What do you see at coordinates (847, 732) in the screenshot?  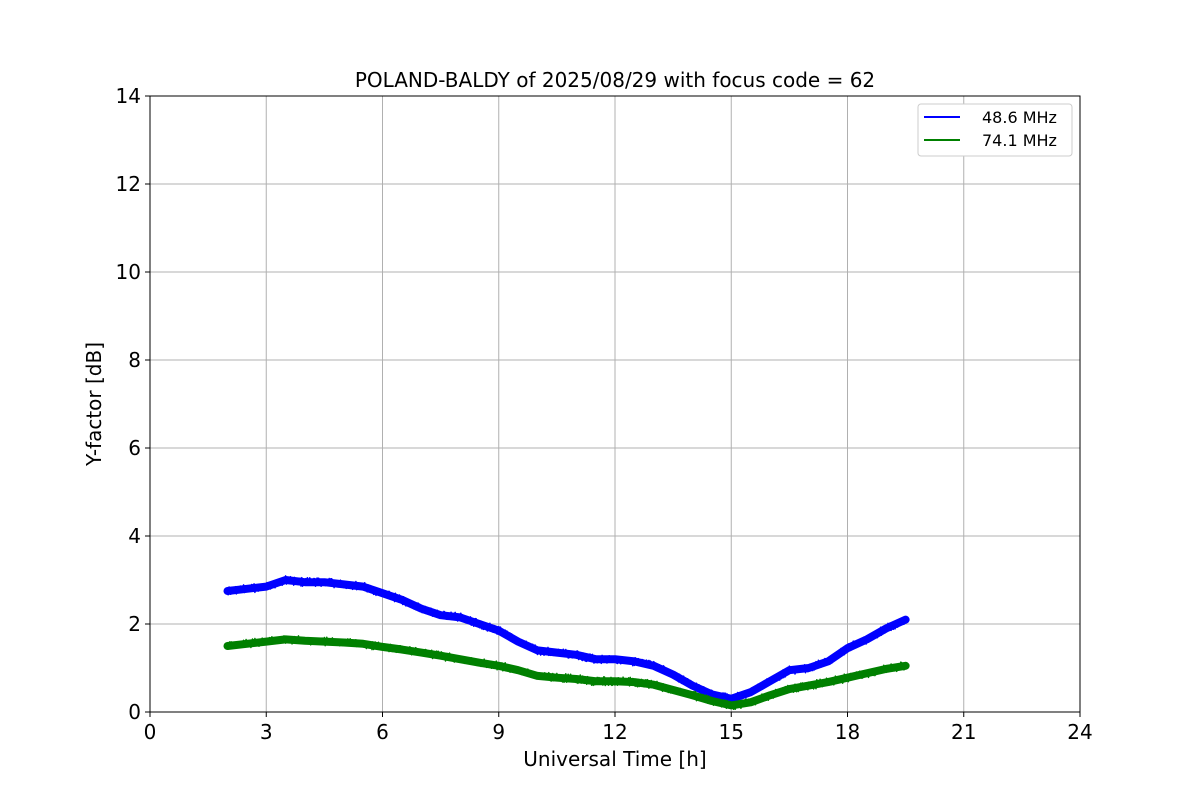 I see `x-tick-label: 18` at bounding box center [847, 732].